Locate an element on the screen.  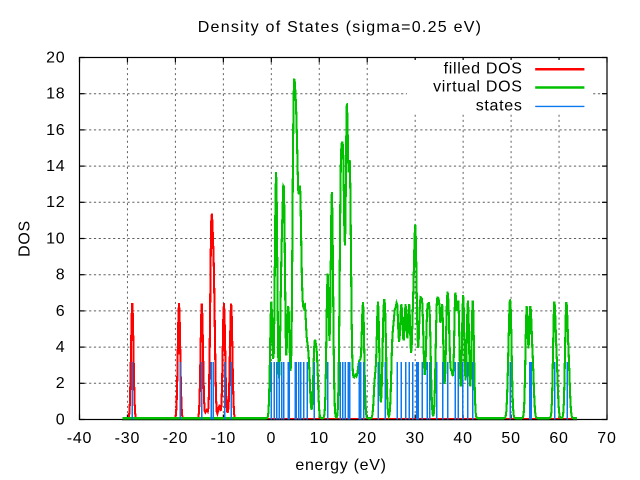
svg-text: 18 is located at coordinates (55, 94).